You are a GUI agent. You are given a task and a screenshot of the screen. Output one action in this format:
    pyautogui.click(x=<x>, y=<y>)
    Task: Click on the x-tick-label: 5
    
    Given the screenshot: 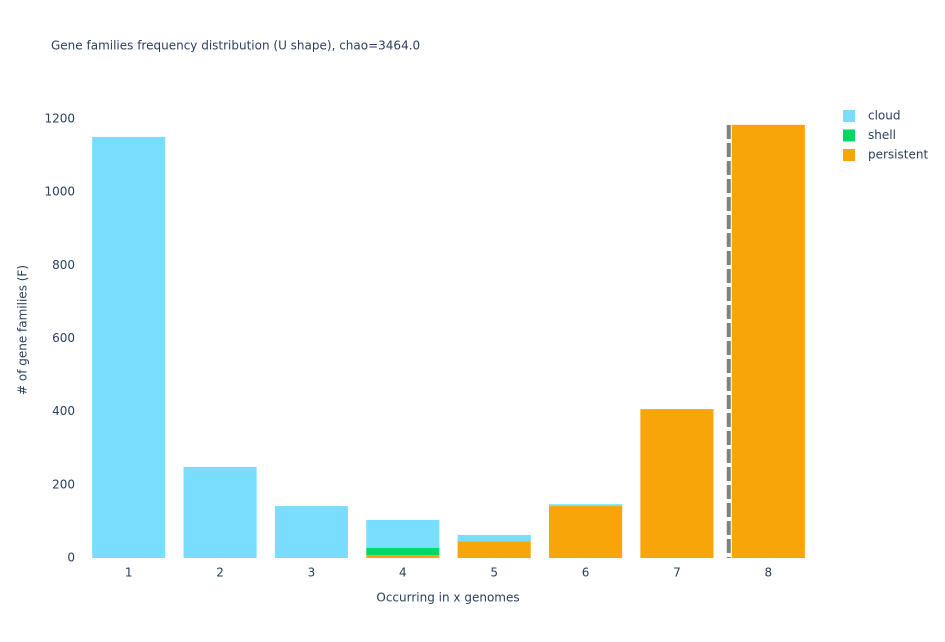 What is the action you would take?
    pyautogui.click(x=494, y=573)
    